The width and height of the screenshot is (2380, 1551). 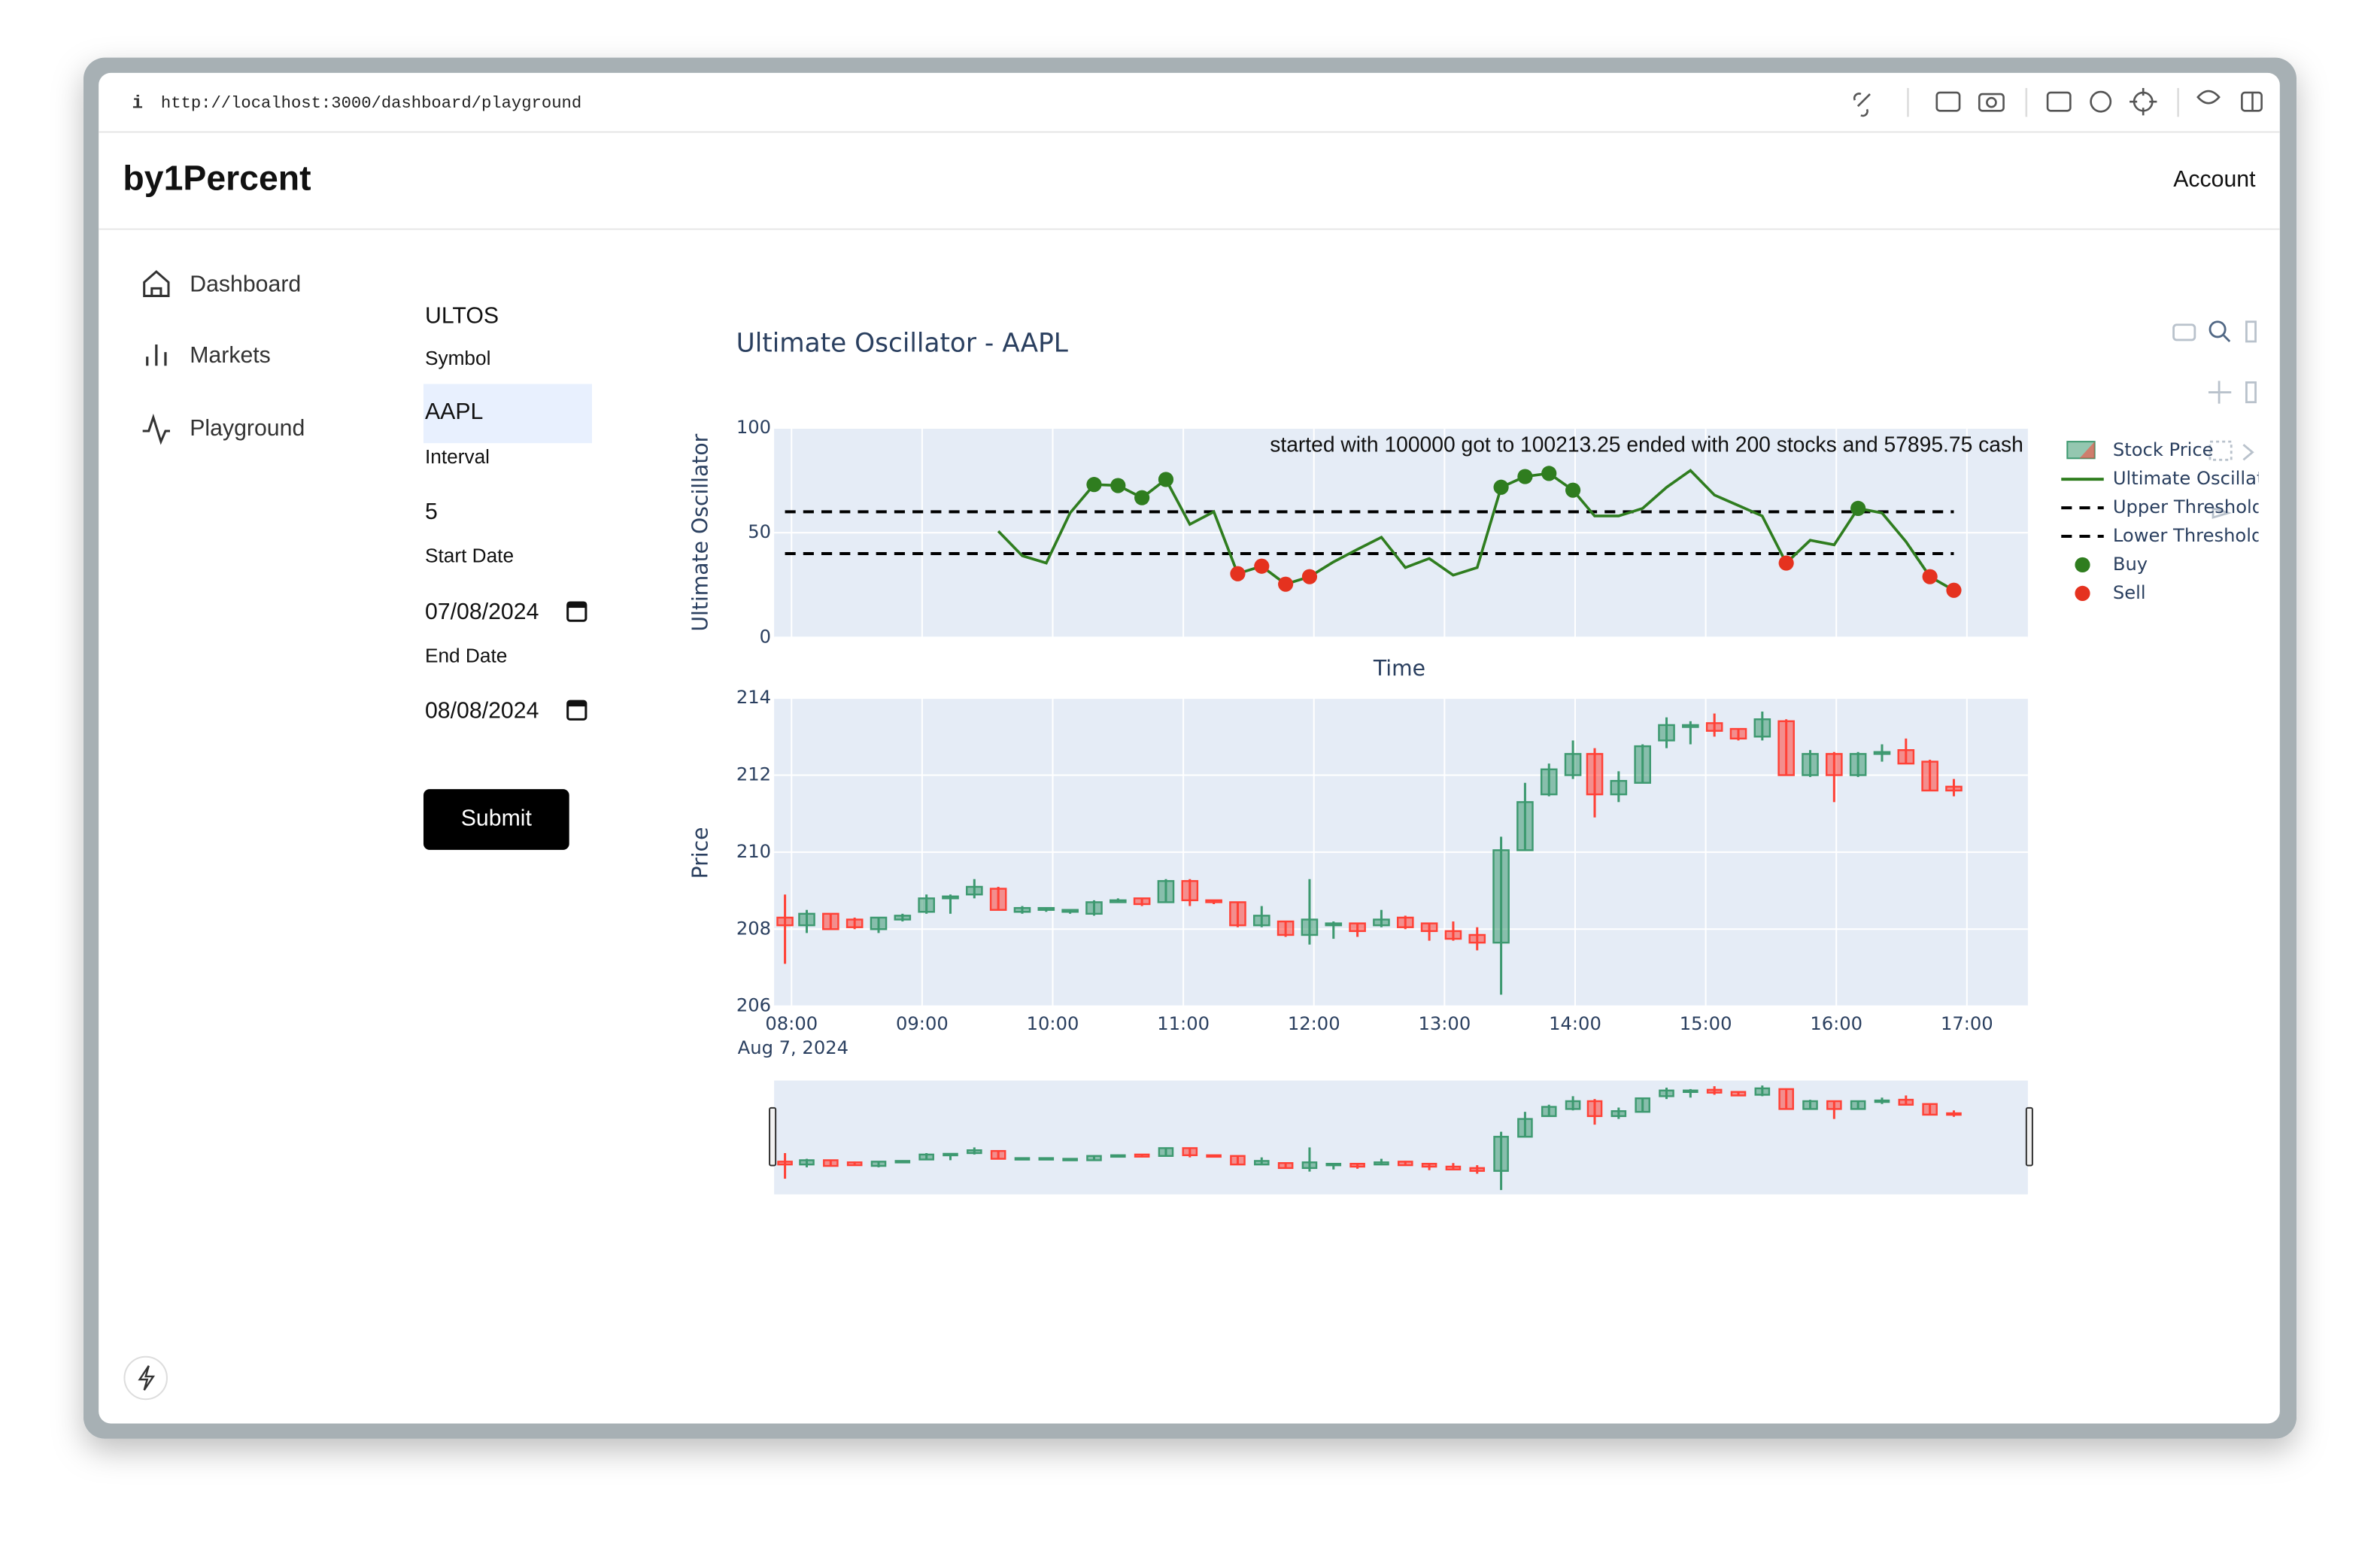 I want to click on modebar-lasso, so click(x=2222, y=513).